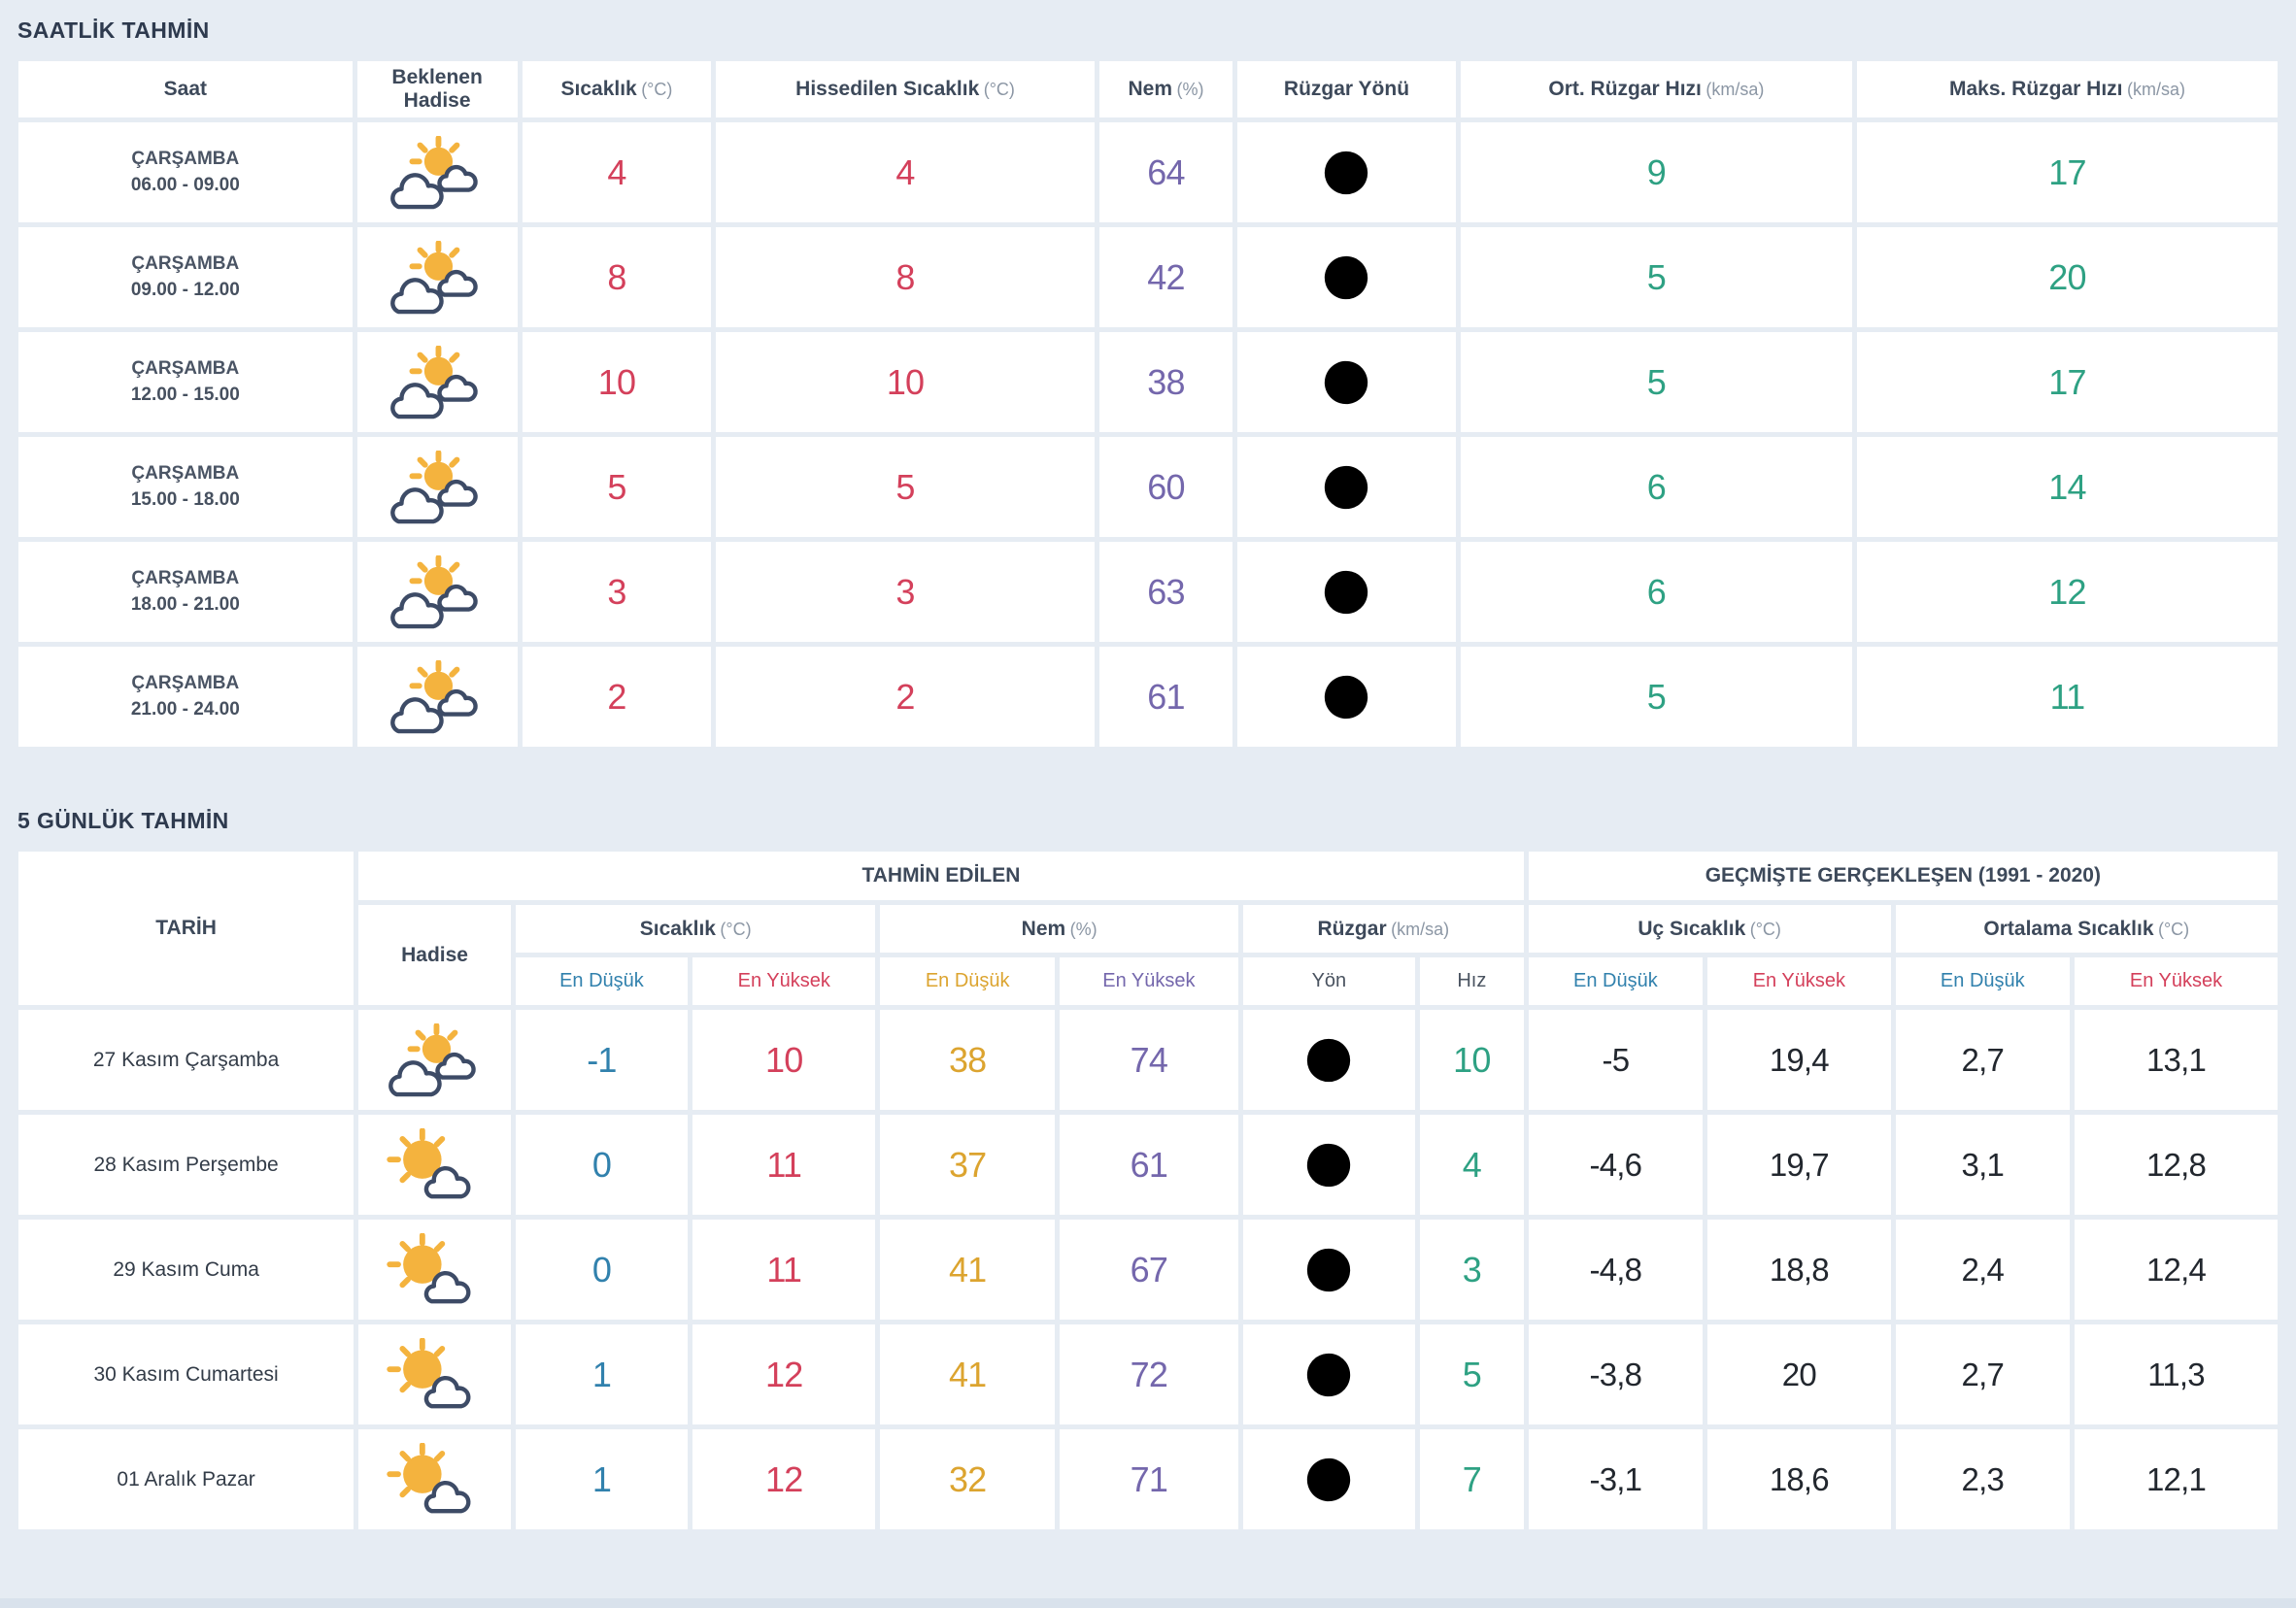  I want to click on group-header-predicted: TAHMİN EDİLEN, so click(941, 876).